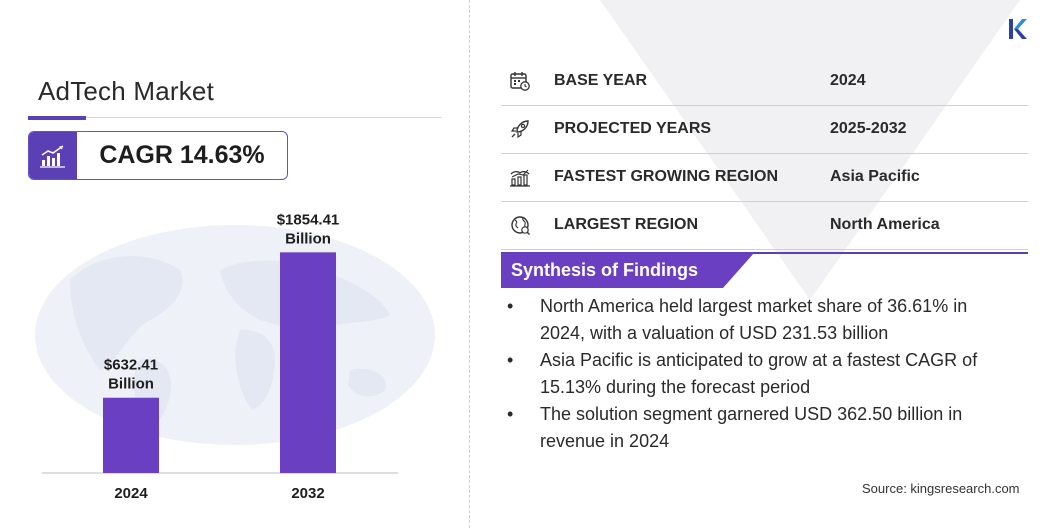 Image resolution: width=1056 pixels, height=528 pixels. Describe the element at coordinates (57, 118) in the screenshot. I see `title-accent-bar` at that location.